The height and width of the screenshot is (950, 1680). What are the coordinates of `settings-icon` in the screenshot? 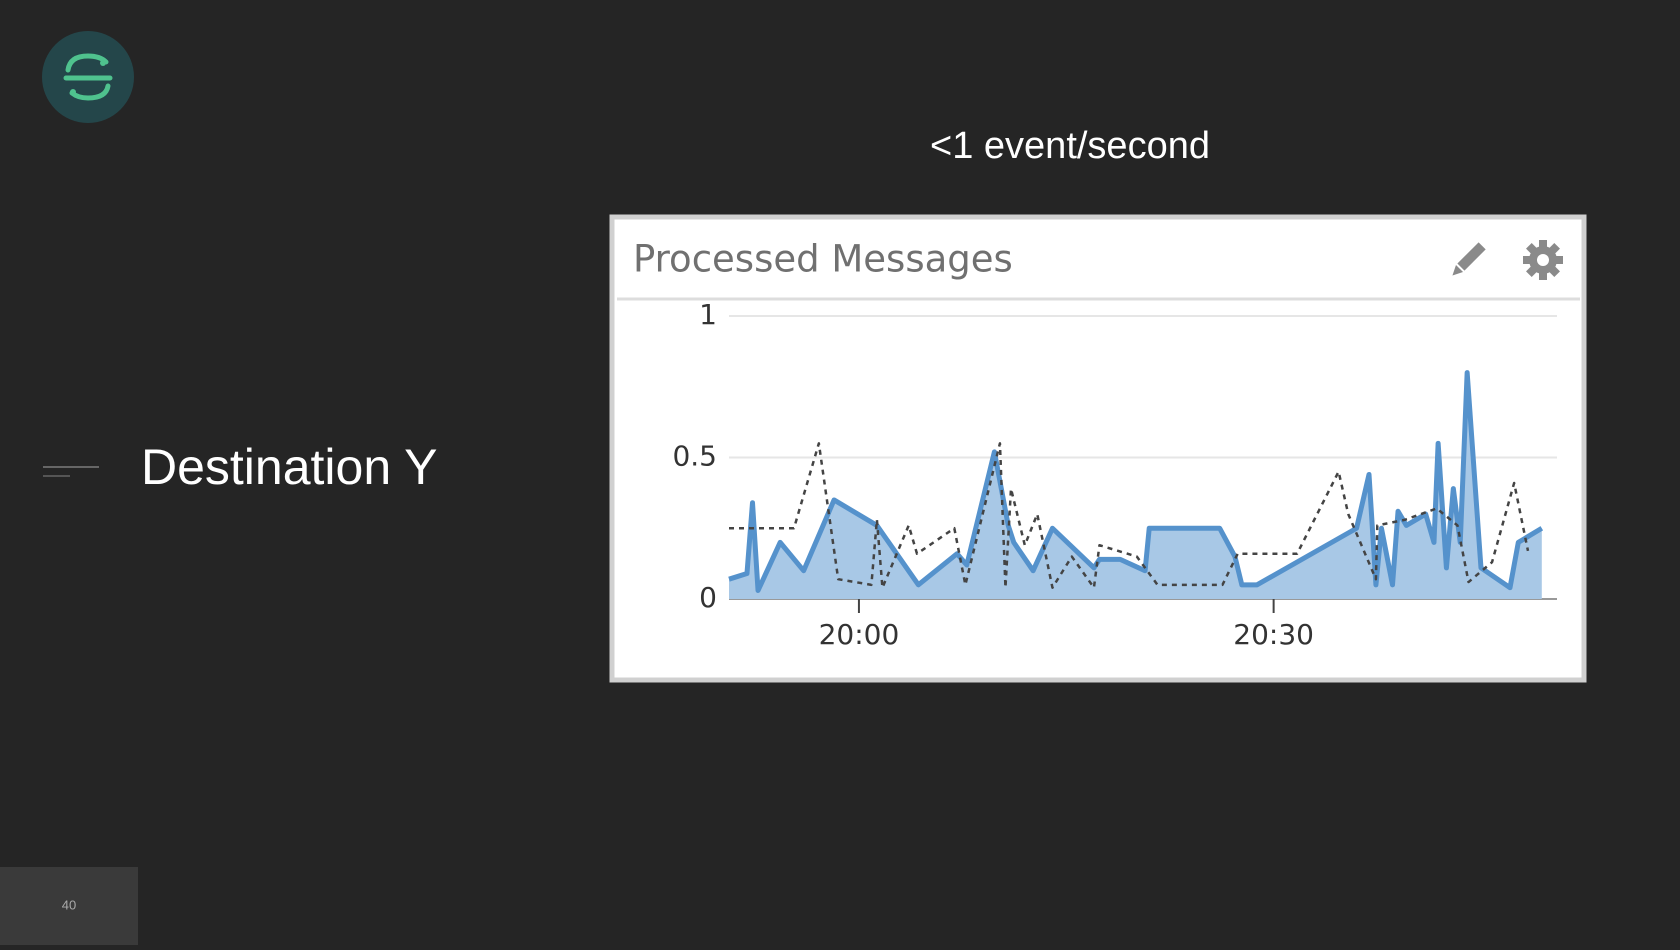 It's located at (1543, 260).